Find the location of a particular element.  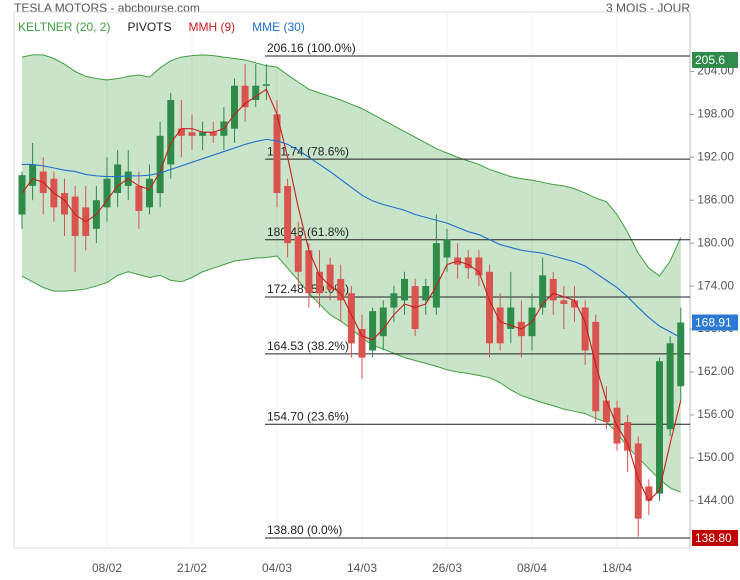

y-tick-label: 180.00 is located at coordinates (715, 242).